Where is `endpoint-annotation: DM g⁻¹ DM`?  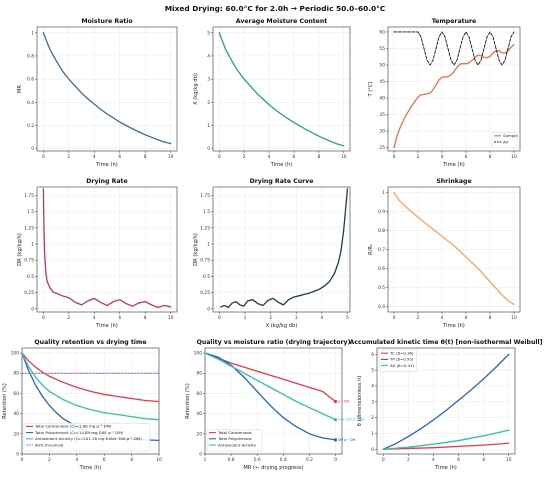 endpoint-annotation: DM g⁻¹ DM is located at coordinates (347, 440).